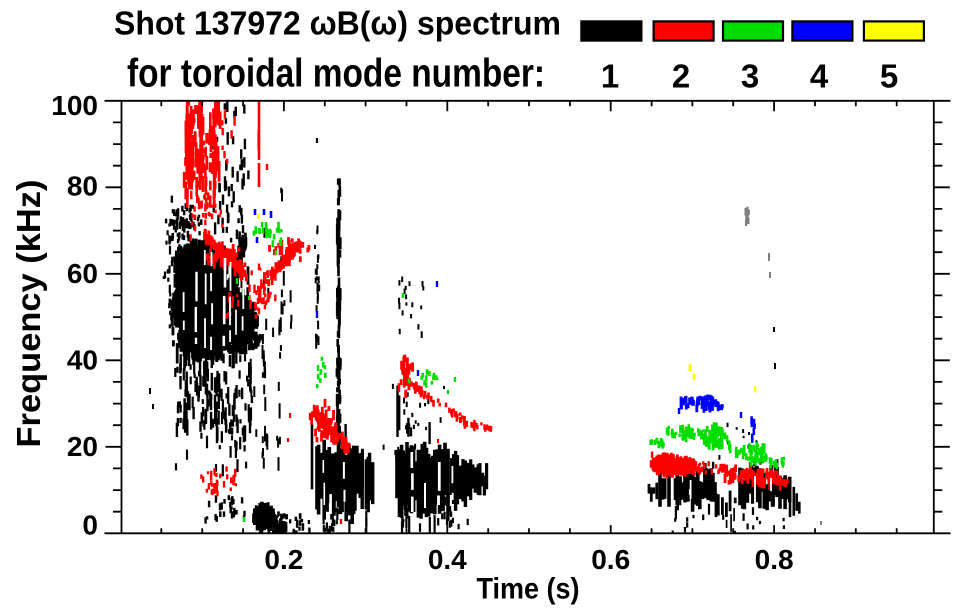  Describe the element at coordinates (610, 76) in the screenshot. I see `svg-text: 1` at that location.